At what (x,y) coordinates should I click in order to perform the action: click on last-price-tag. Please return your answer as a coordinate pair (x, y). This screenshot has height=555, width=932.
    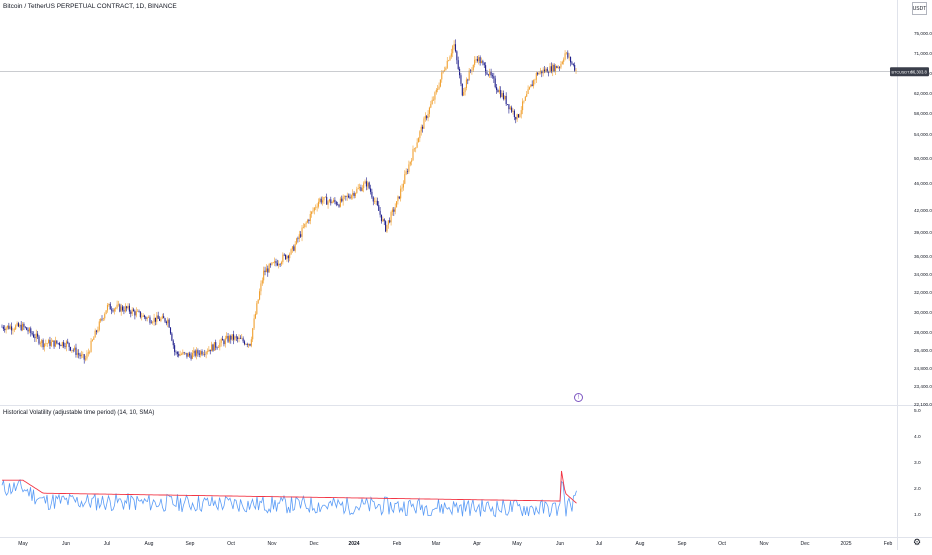
    Looking at the image, I should click on (909, 72).